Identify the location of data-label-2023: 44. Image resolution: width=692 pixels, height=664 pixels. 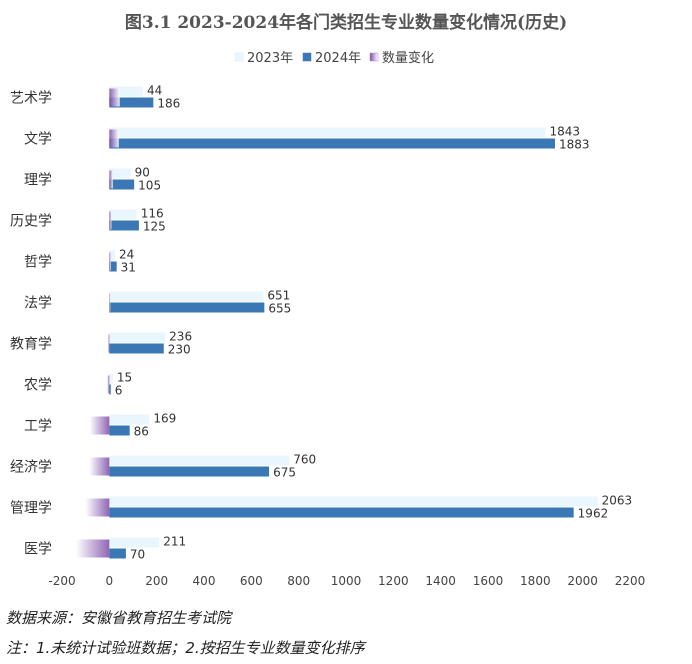
(154, 91).